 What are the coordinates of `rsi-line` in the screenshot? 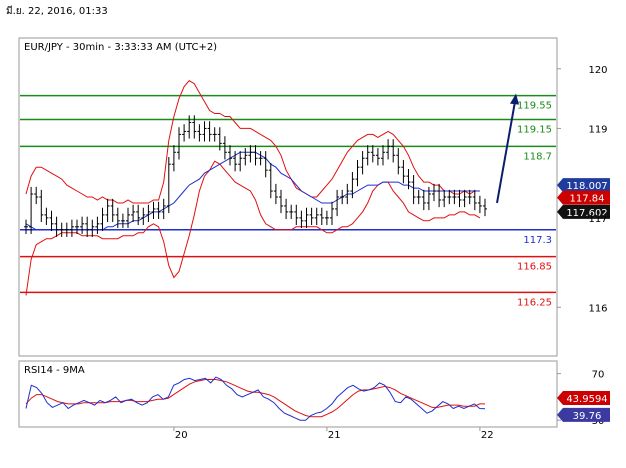 It's located at (255, 398).